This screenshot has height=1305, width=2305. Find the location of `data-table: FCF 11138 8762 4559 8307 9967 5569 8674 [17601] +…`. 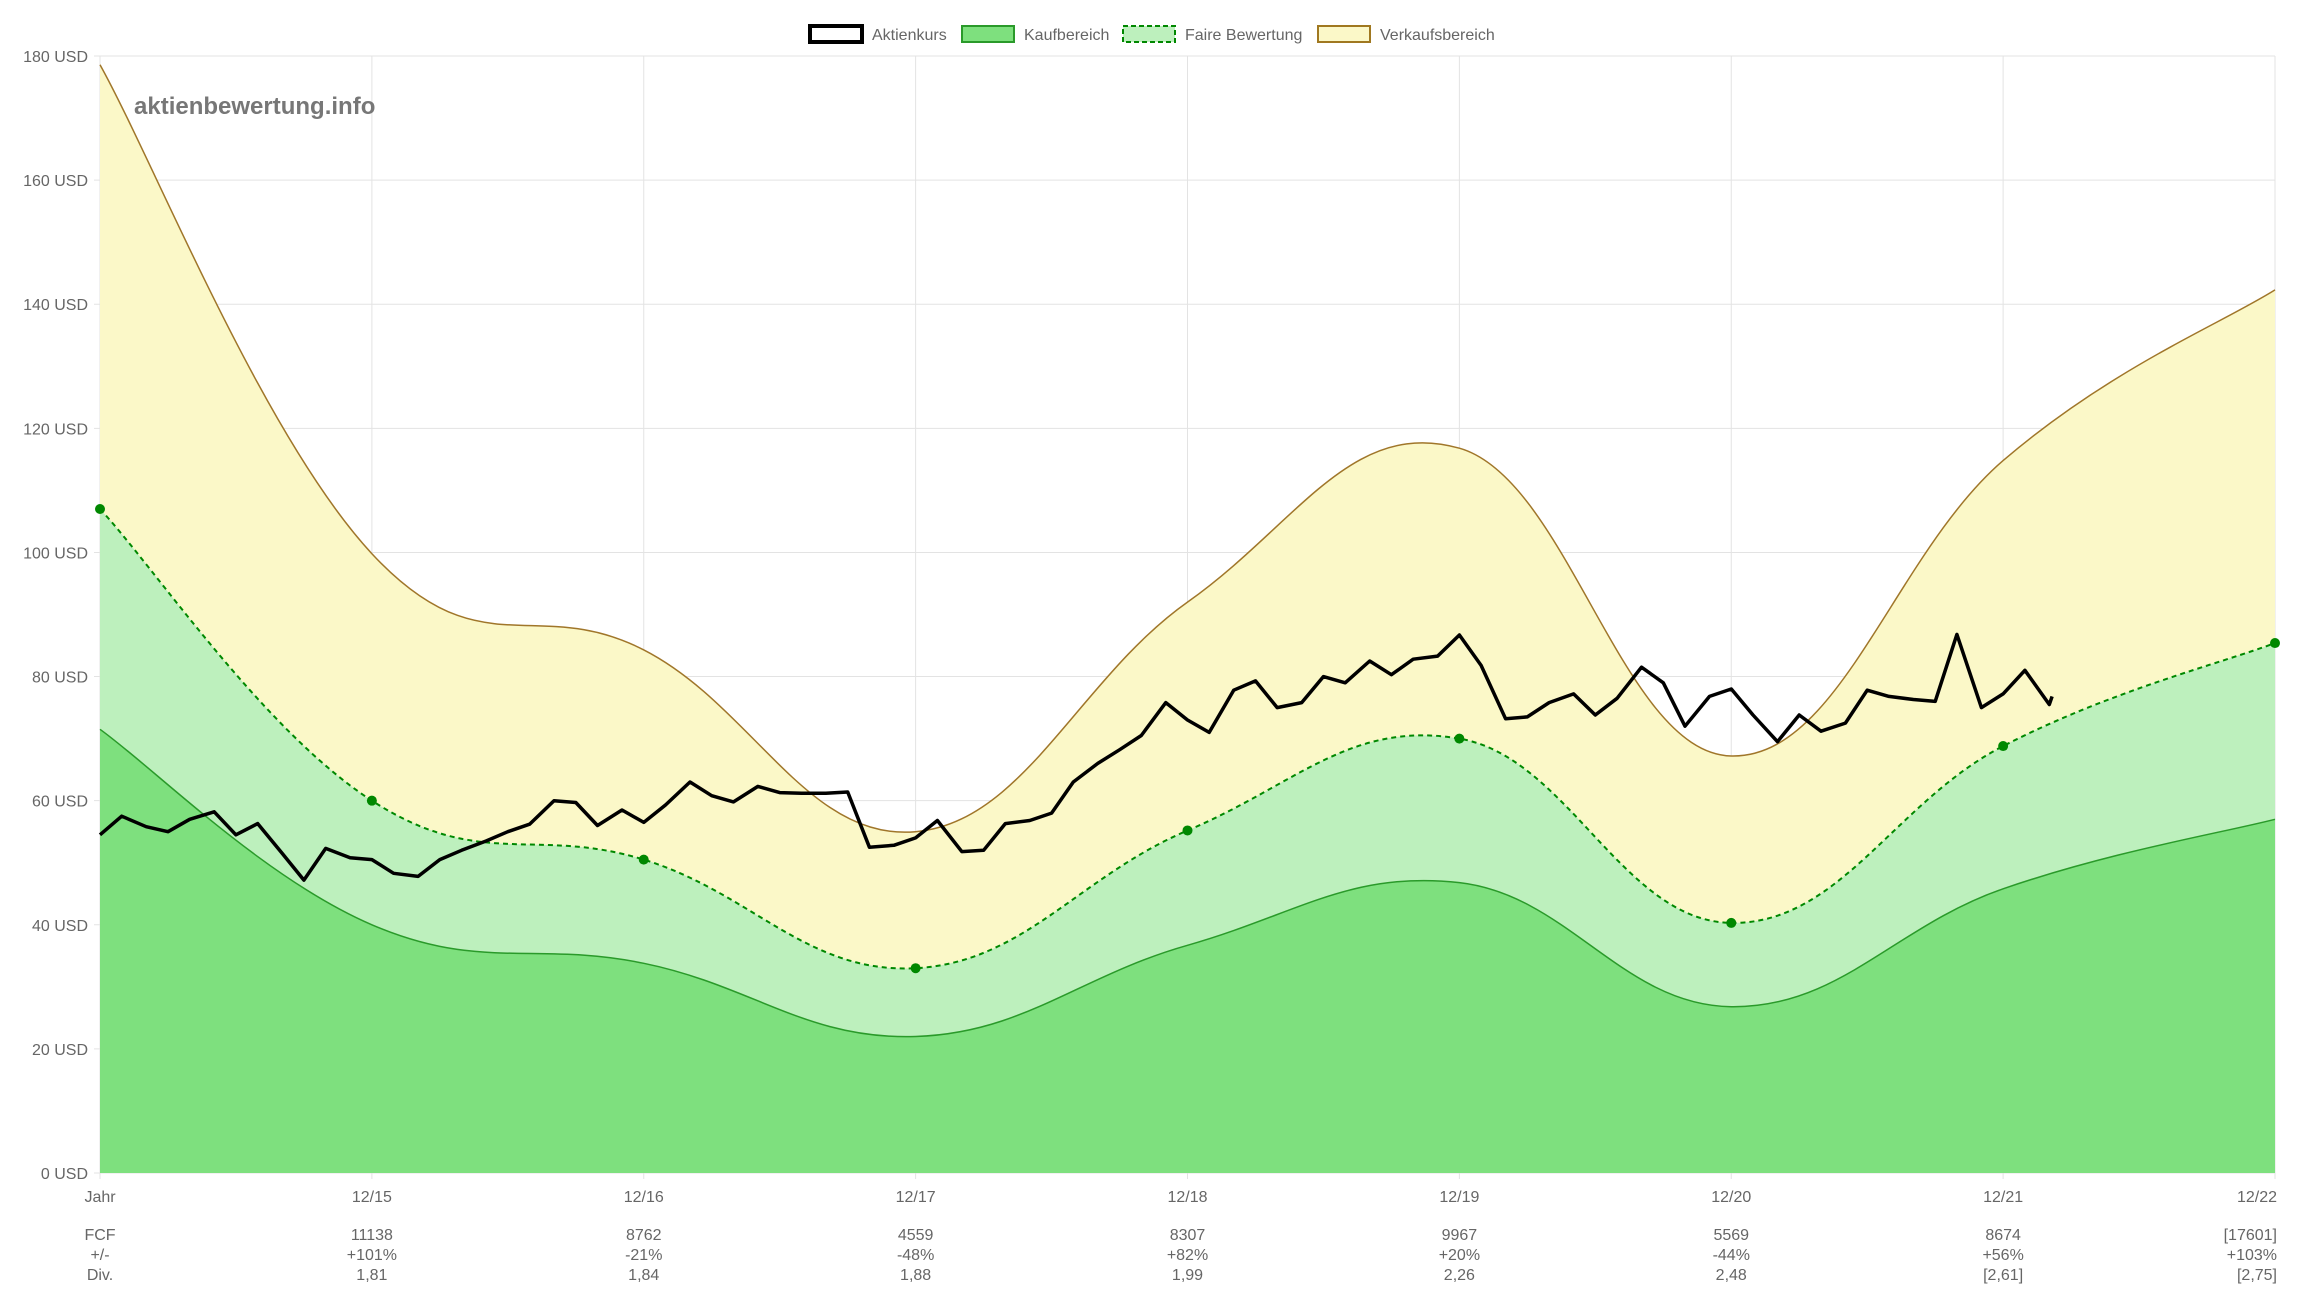

data-table: FCF 11138 8762 4559 8307 9967 5569 8674 [17601] +… is located at coordinates (1180, 1255).